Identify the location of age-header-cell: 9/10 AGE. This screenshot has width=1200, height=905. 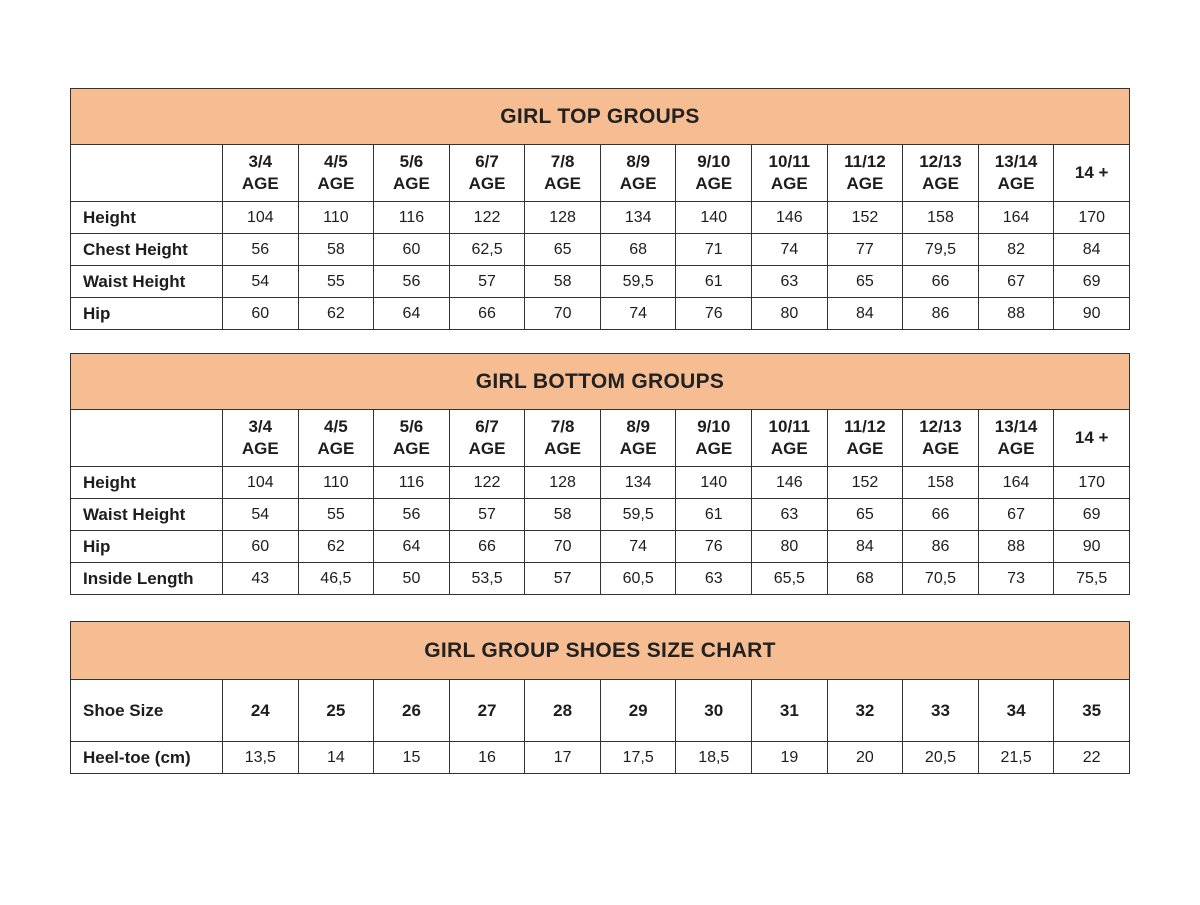
(714, 173).